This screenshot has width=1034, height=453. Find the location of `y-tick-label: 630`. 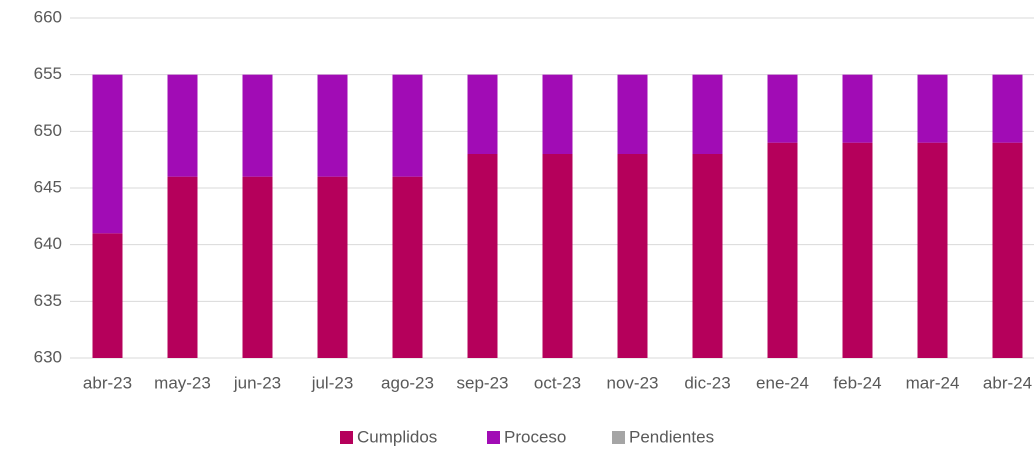

y-tick-label: 630 is located at coordinates (48, 356).